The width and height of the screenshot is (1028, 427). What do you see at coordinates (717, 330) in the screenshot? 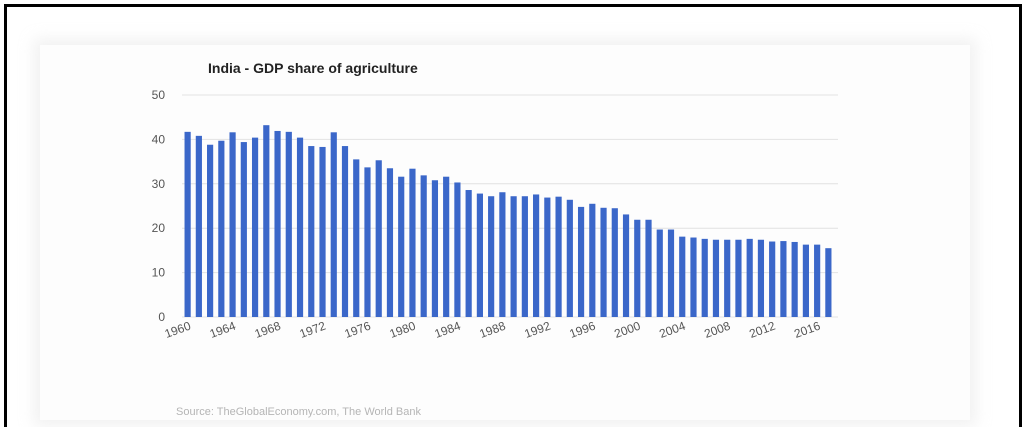
I see `x-tick-label: 2008` at bounding box center [717, 330].